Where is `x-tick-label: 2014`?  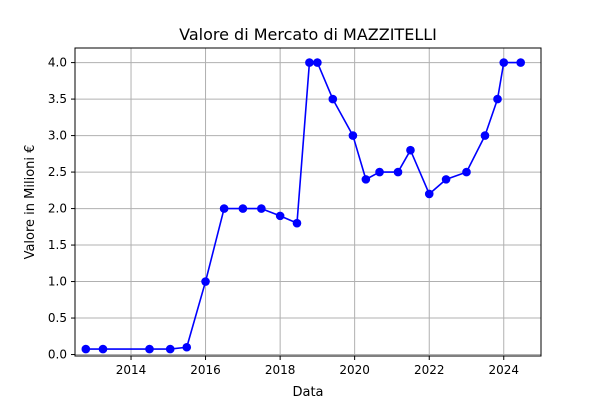
x-tick-label: 2014 is located at coordinates (131, 370).